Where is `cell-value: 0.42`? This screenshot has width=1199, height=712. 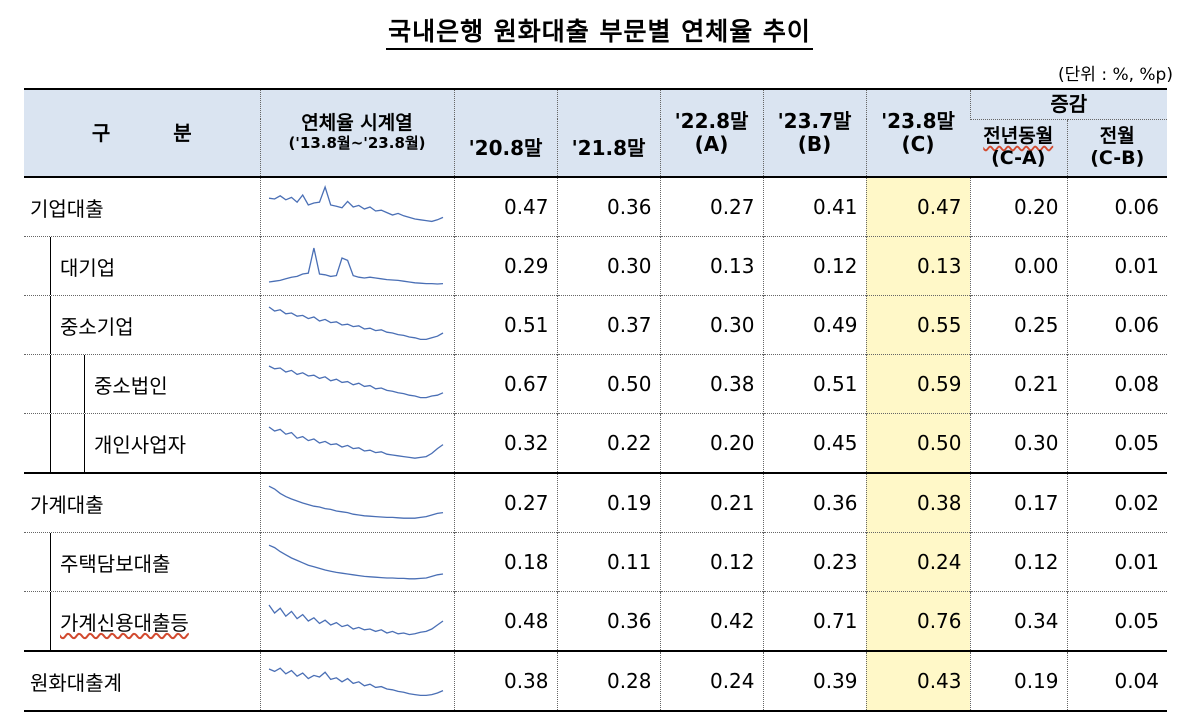
cell-value: 0.42 is located at coordinates (711, 621).